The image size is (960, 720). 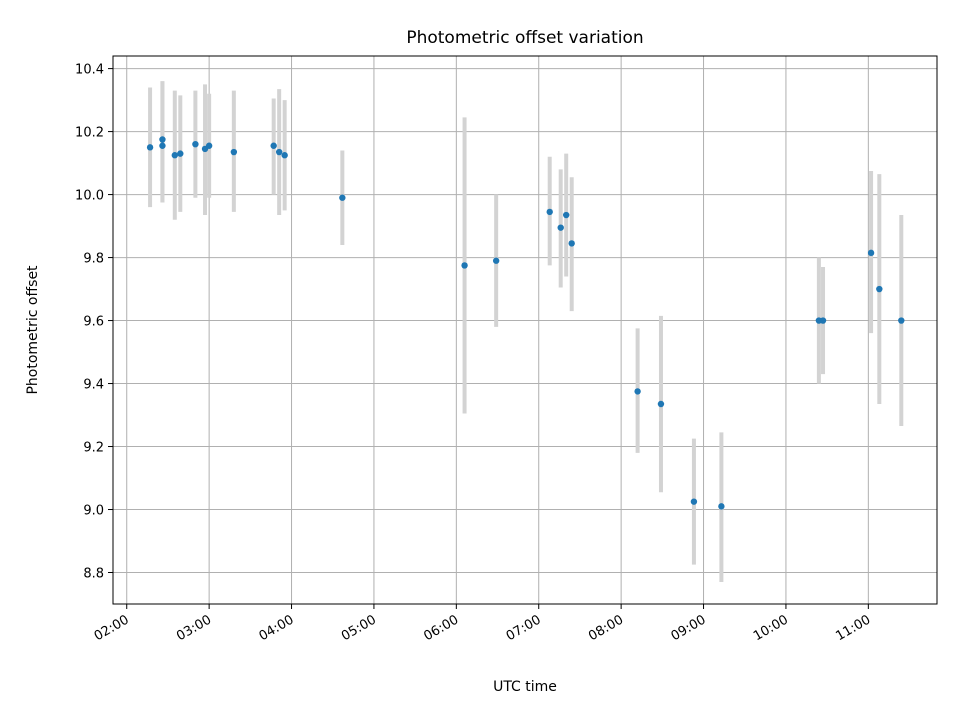 What do you see at coordinates (771, 628) in the screenshot?
I see `x-tick-label: 10:00` at bounding box center [771, 628].